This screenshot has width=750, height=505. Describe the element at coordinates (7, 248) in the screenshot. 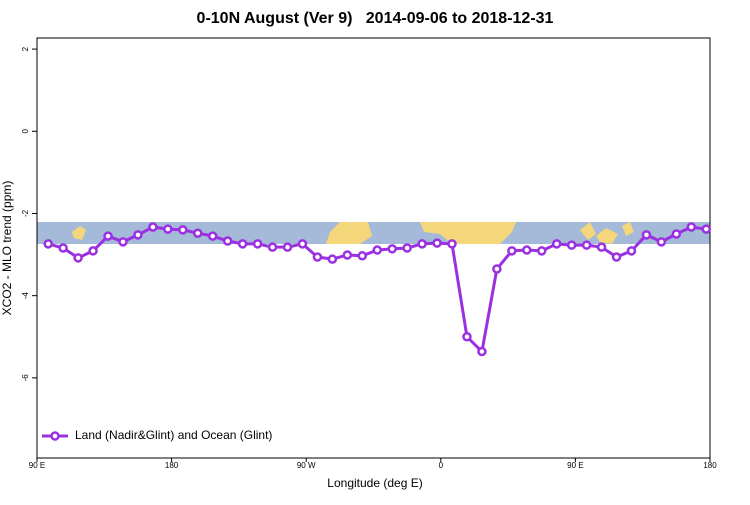

I see `y-axis-label: XCO2 - MLO trend (ppm)` at that location.